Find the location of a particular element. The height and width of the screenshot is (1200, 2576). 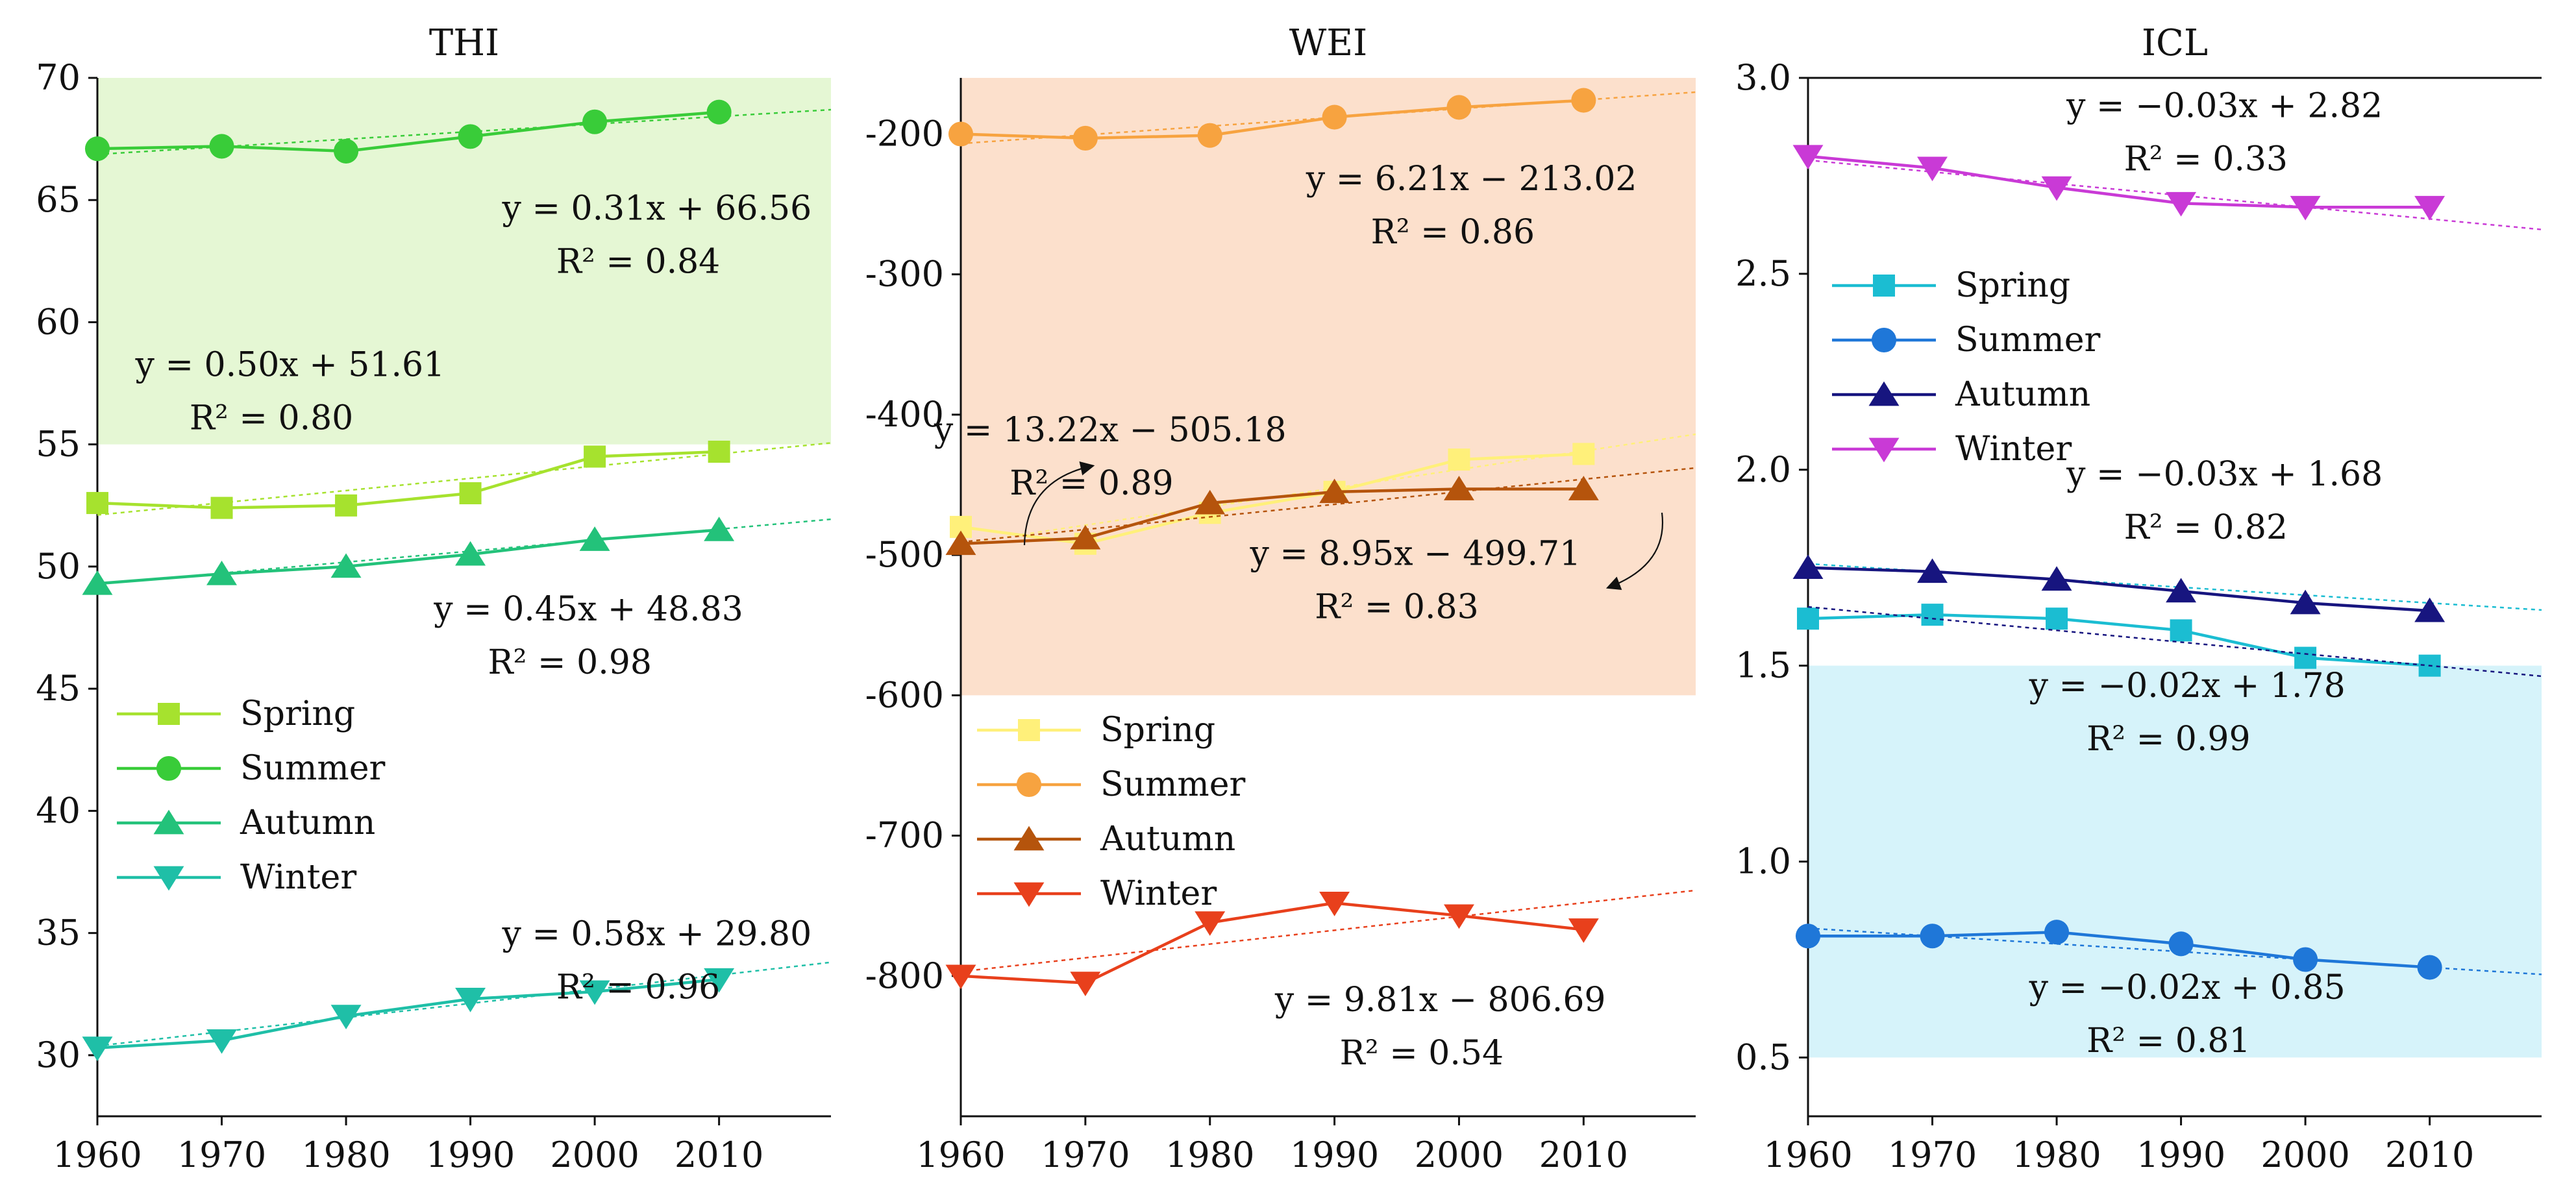

icl-legend-marker-winter is located at coordinates (1884, 450).